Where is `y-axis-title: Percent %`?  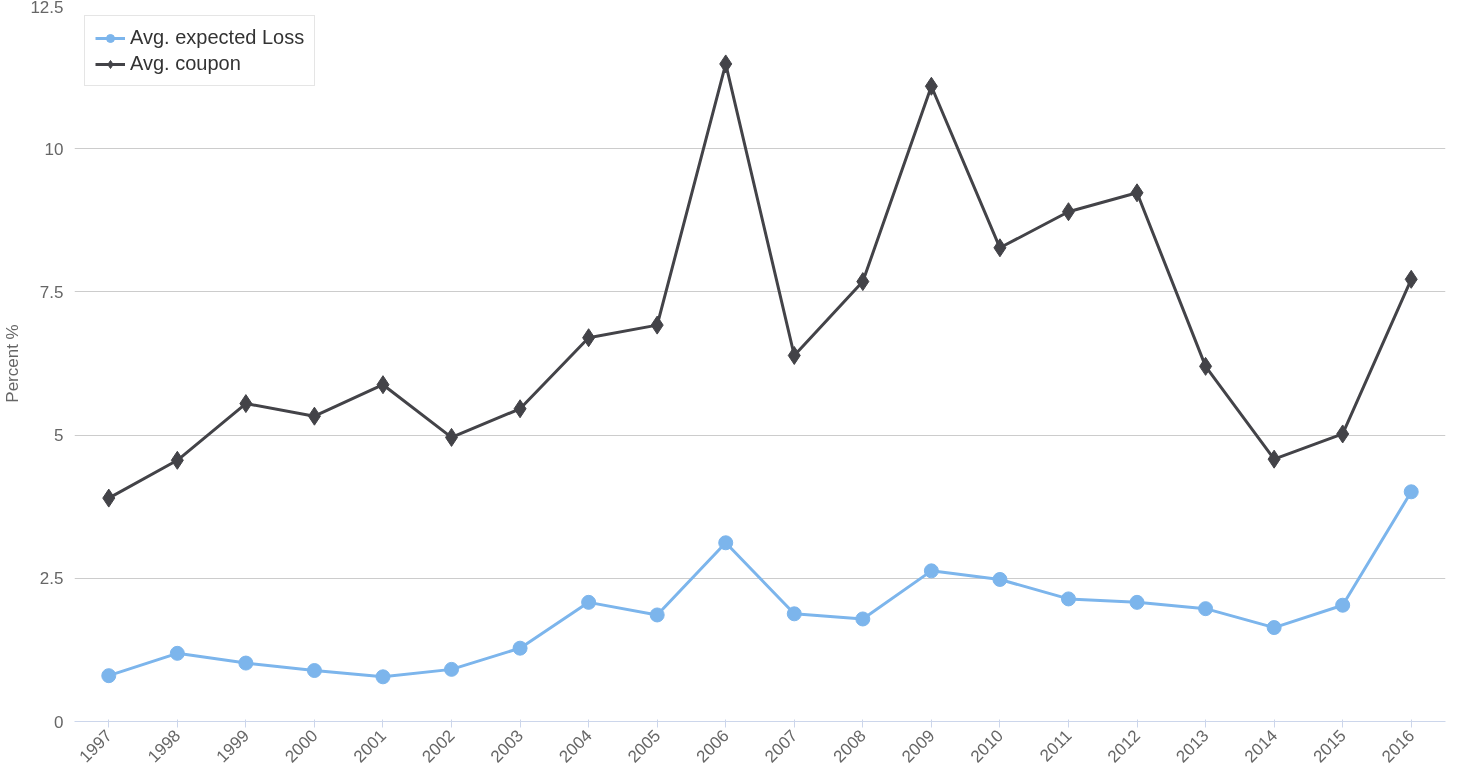
y-axis-title: Percent % is located at coordinates (13, 363).